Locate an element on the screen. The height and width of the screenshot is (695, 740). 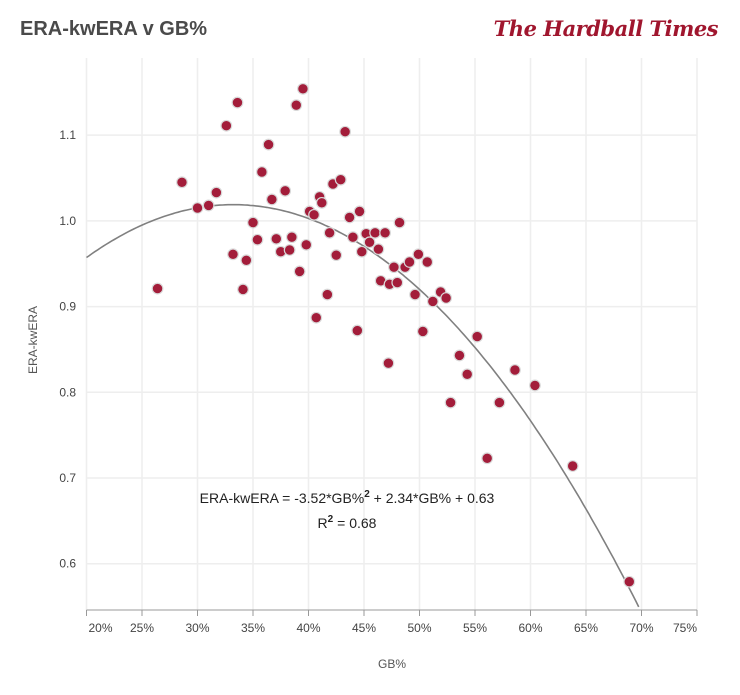
x-tick-label: 75% is located at coordinates (685, 628).